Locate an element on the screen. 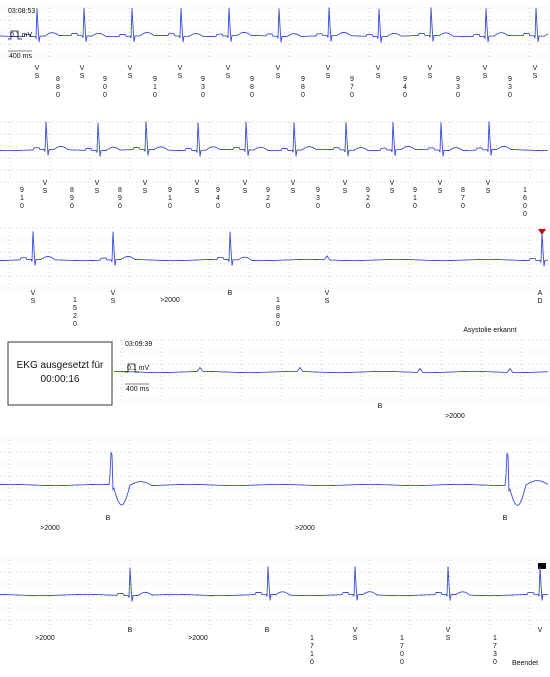 This screenshot has width=550, height=677. pause-box is located at coordinates (60, 373).